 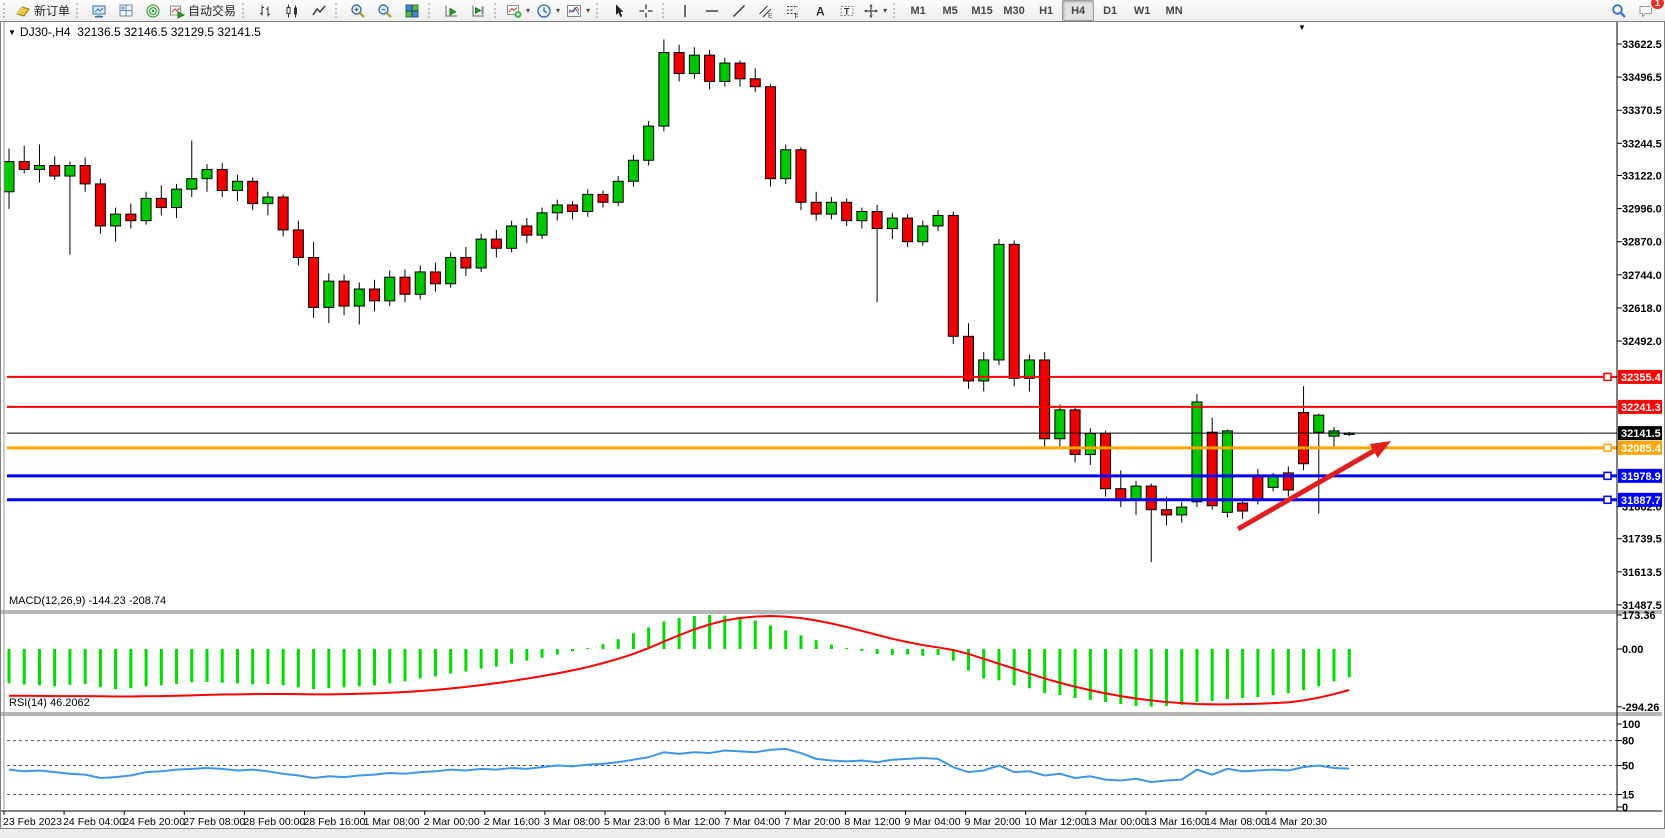 I want to click on svg-text: 31739.5, so click(x=1642, y=540).